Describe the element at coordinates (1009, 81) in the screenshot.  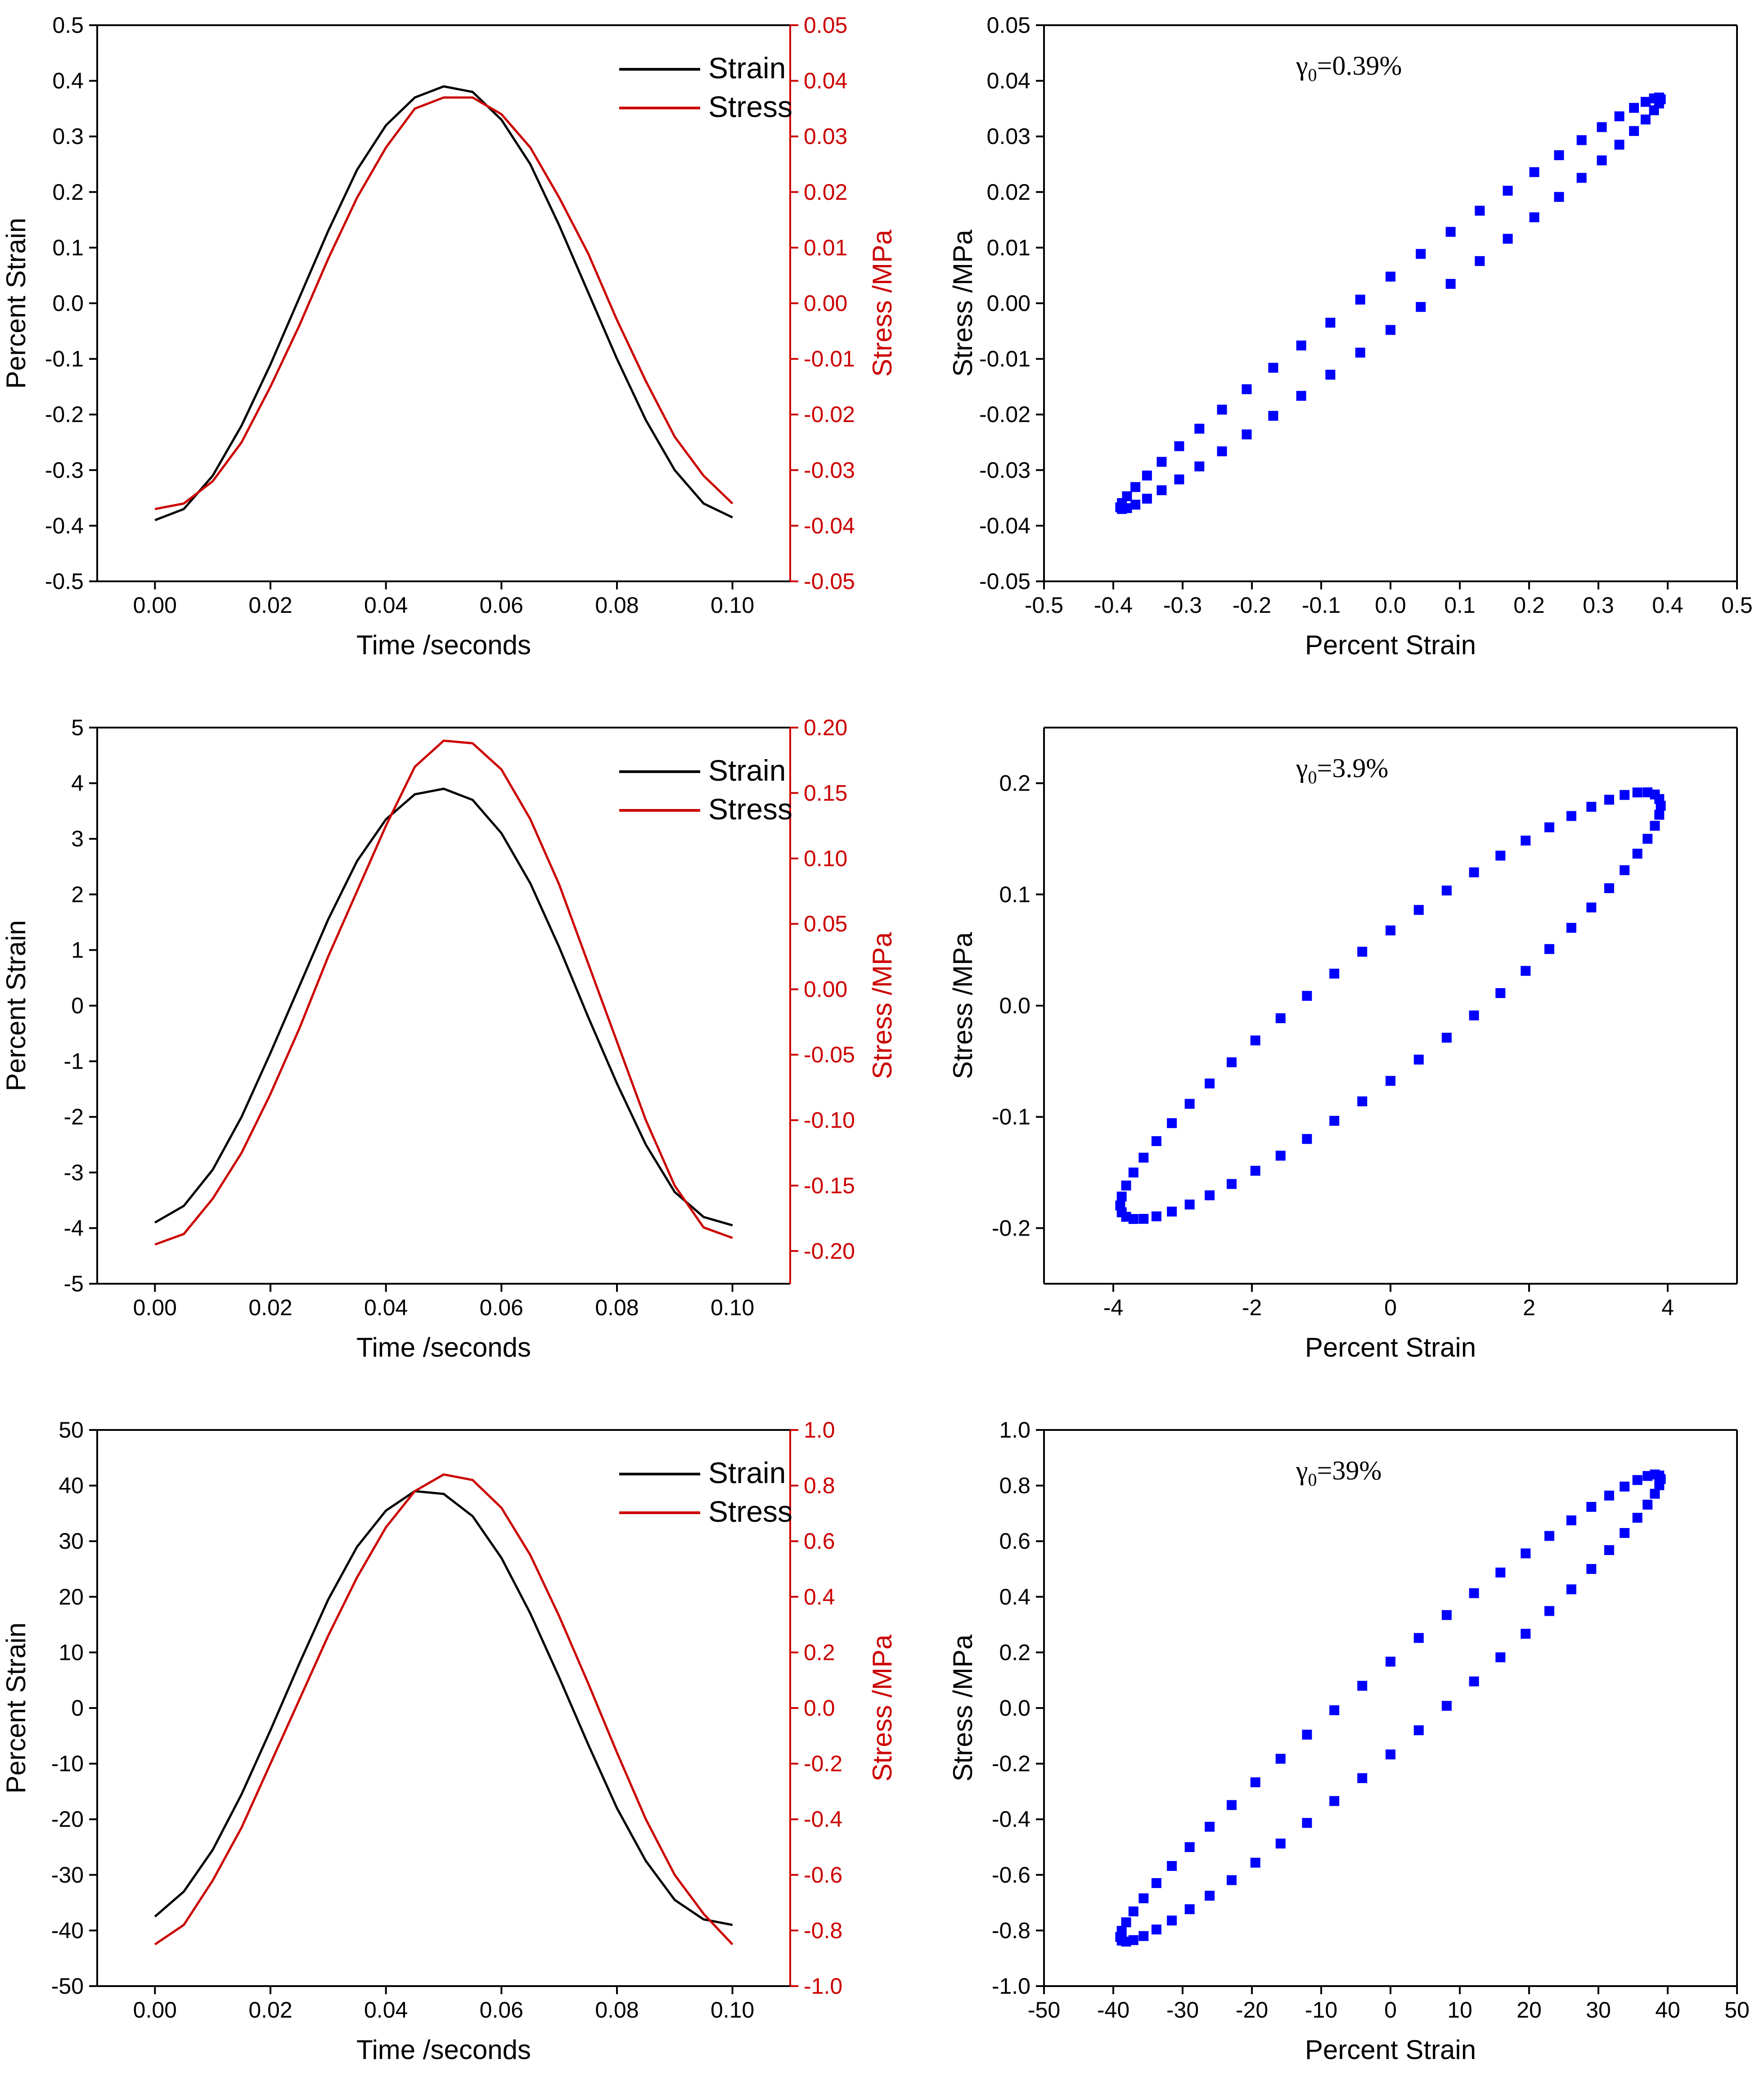
I see `y-tick-label: 0.04` at that location.